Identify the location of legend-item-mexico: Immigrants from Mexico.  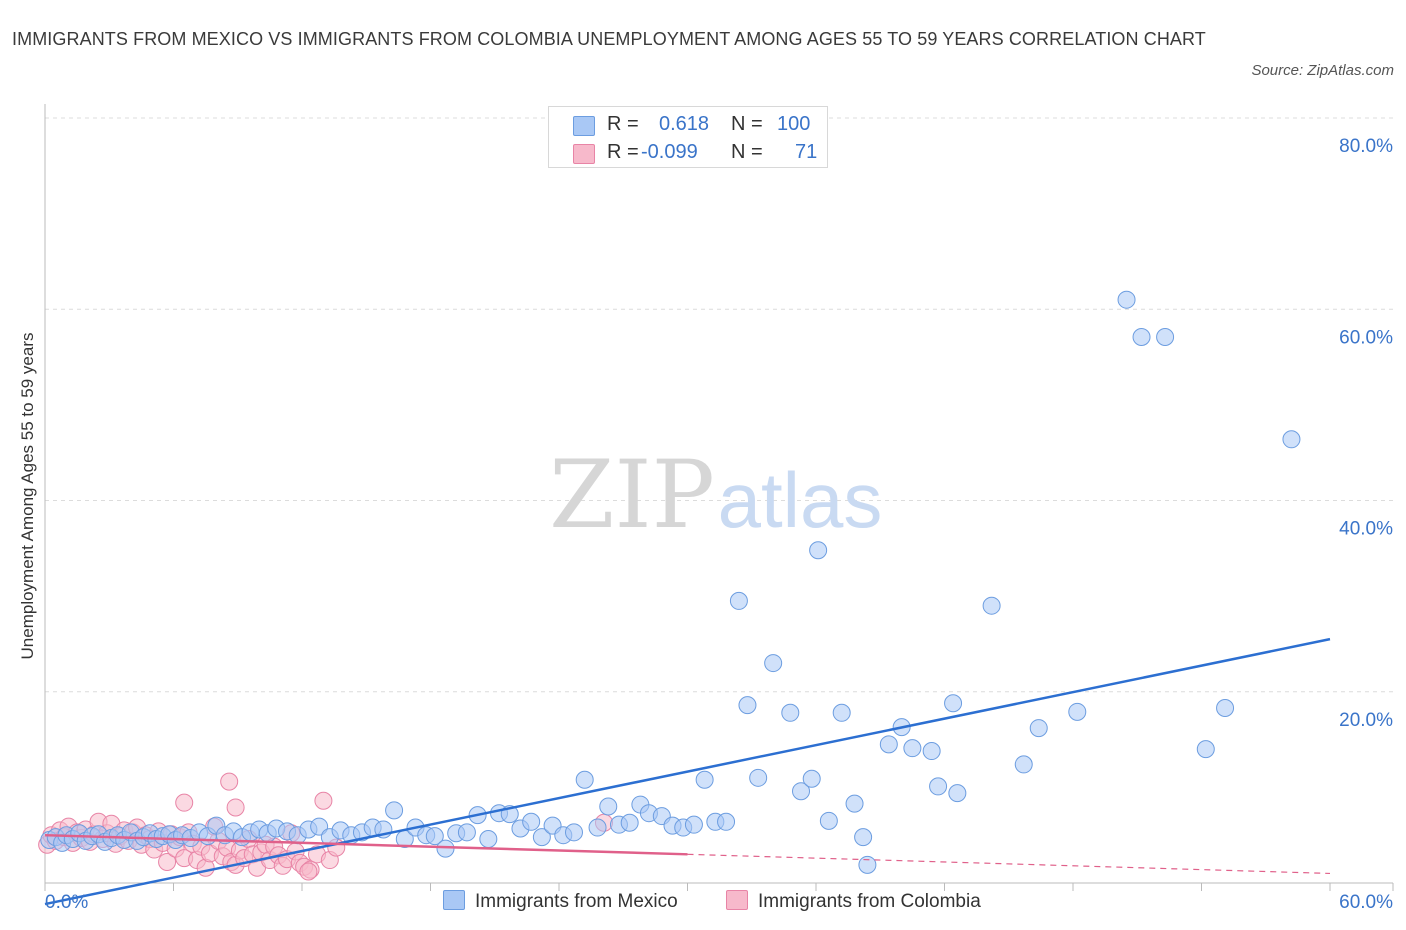
(560, 901).